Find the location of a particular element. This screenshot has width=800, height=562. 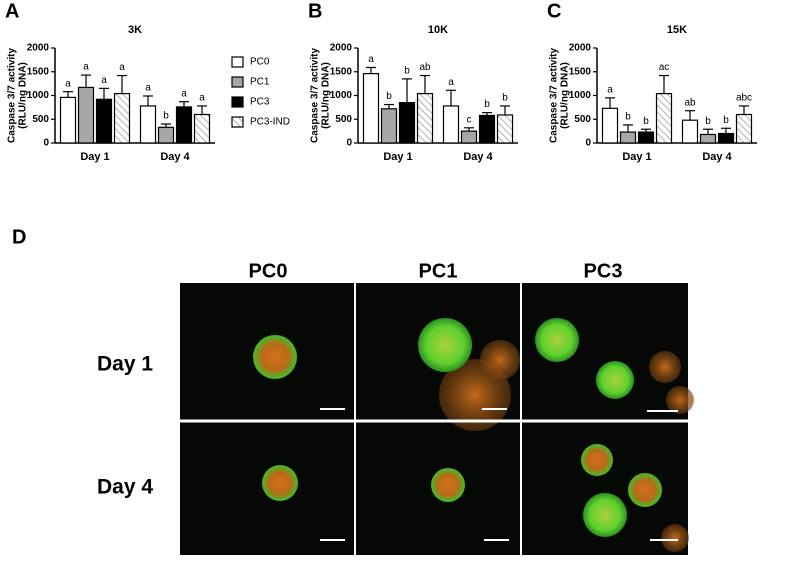

legend-label: PC0 is located at coordinates (260, 62).